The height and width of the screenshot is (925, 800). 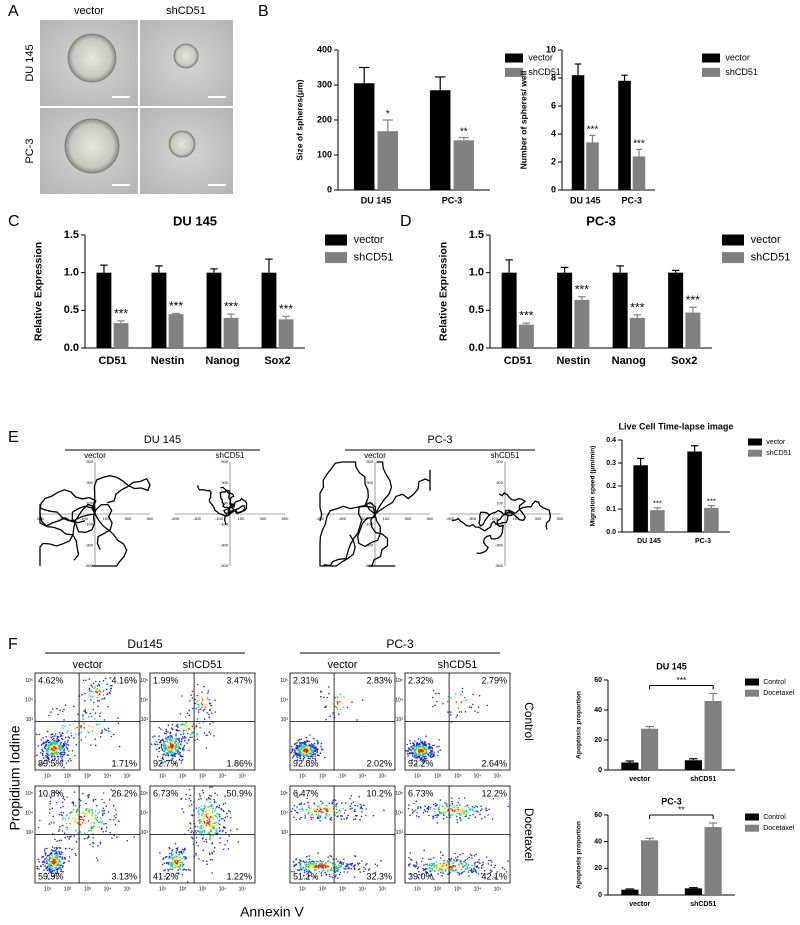 I want to click on y-tick-label: 1.0, so click(x=476, y=273).